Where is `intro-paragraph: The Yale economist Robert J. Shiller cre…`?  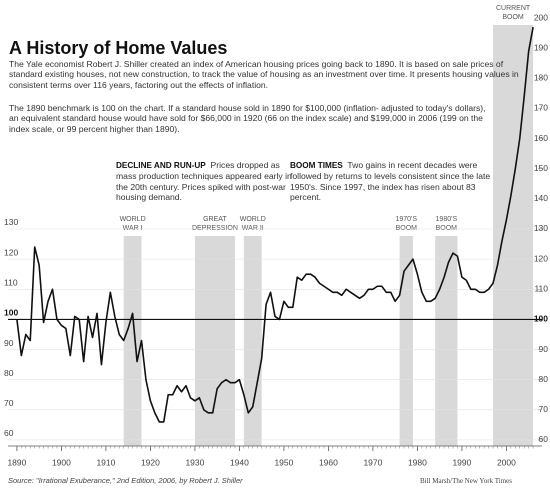 intro-paragraph: The Yale economist Robert J. Shiller cre… is located at coordinates (264, 74).